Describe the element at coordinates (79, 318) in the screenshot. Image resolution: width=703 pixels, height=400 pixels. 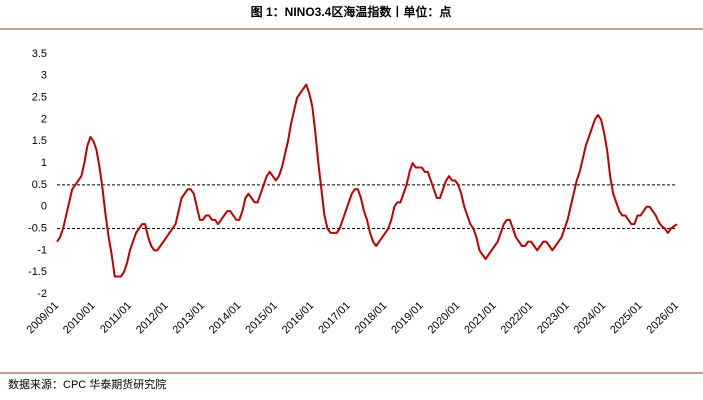
I see `x-tick-label: 2010/01` at that location.